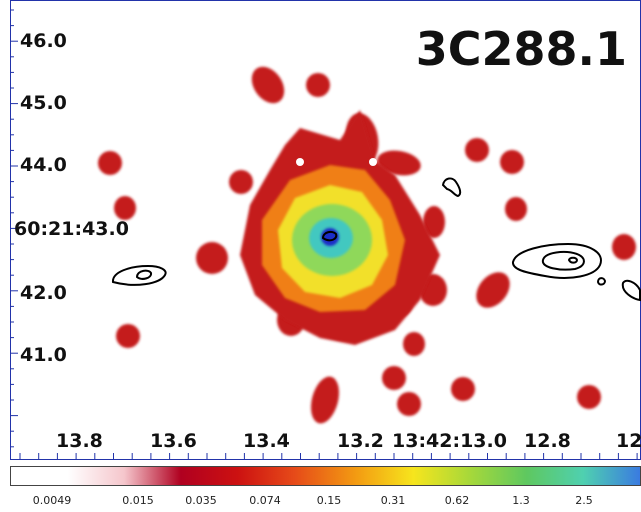  Describe the element at coordinates (457, 500) in the screenshot. I see `colorbar-tick-label: 0.62` at that location.